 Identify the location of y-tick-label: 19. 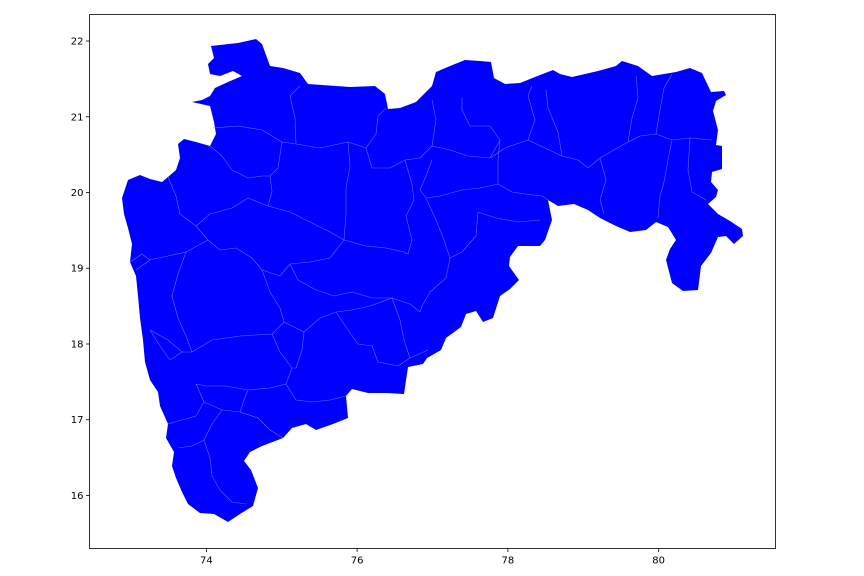
(77, 269).